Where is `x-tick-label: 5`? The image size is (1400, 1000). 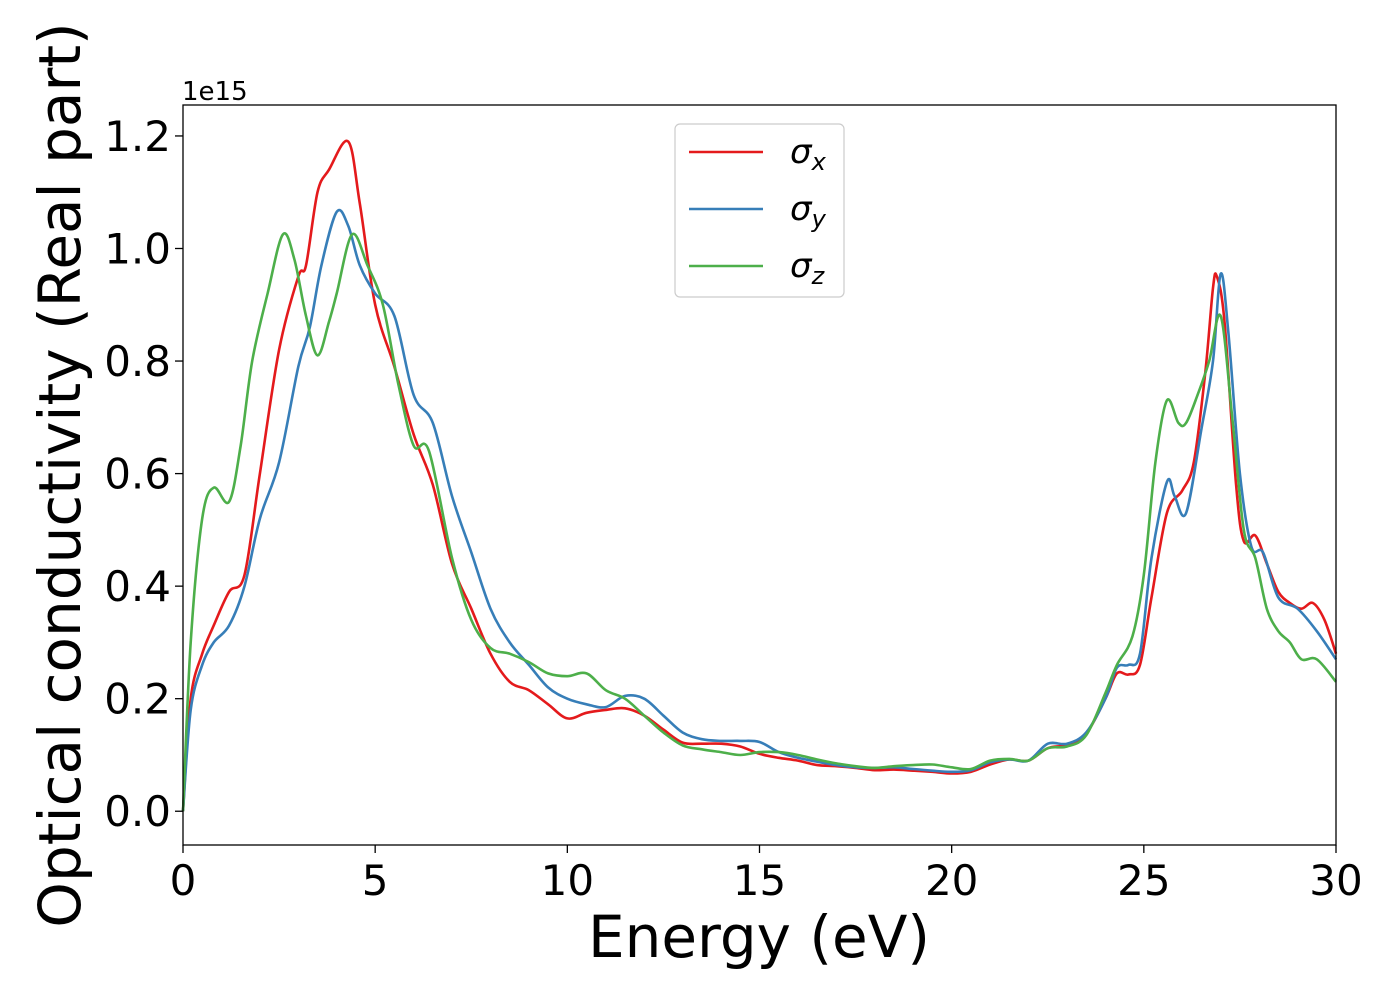
x-tick-label: 5 is located at coordinates (375, 880).